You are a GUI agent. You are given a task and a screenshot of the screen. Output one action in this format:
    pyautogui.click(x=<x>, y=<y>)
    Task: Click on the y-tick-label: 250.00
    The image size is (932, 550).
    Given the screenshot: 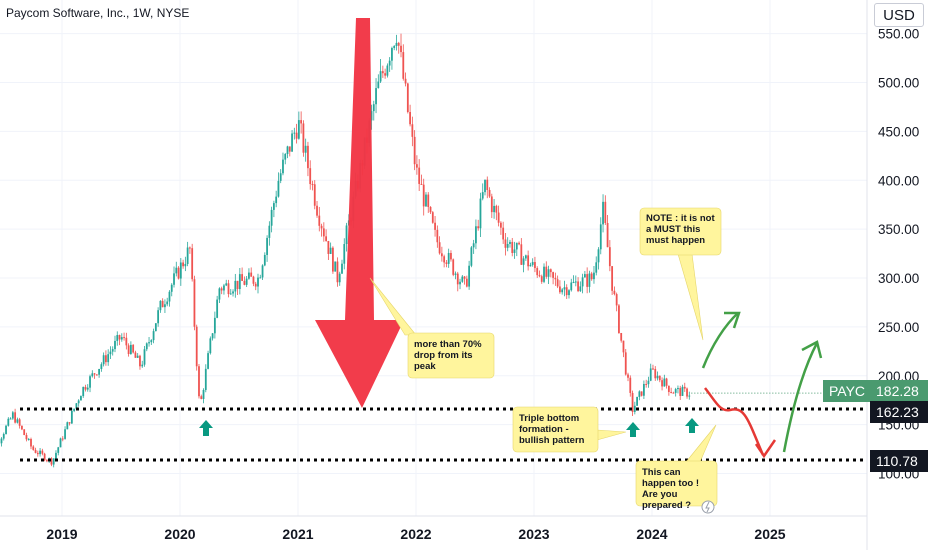 What is the action you would take?
    pyautogui.click(x=898, y=327)
    